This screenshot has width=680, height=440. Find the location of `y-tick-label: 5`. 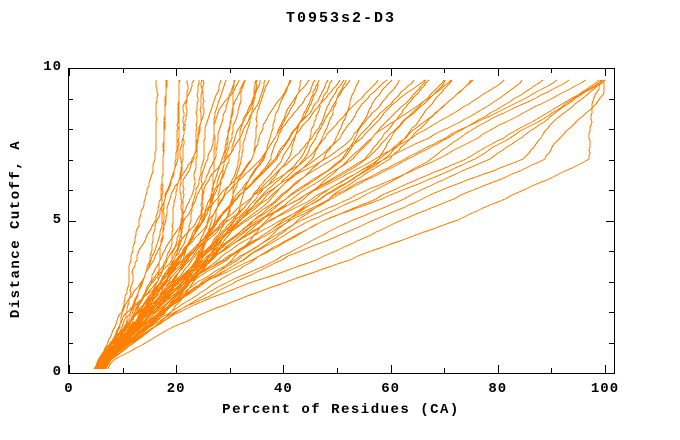

y-tick-label: 5 is located at coordinates (57, 219).